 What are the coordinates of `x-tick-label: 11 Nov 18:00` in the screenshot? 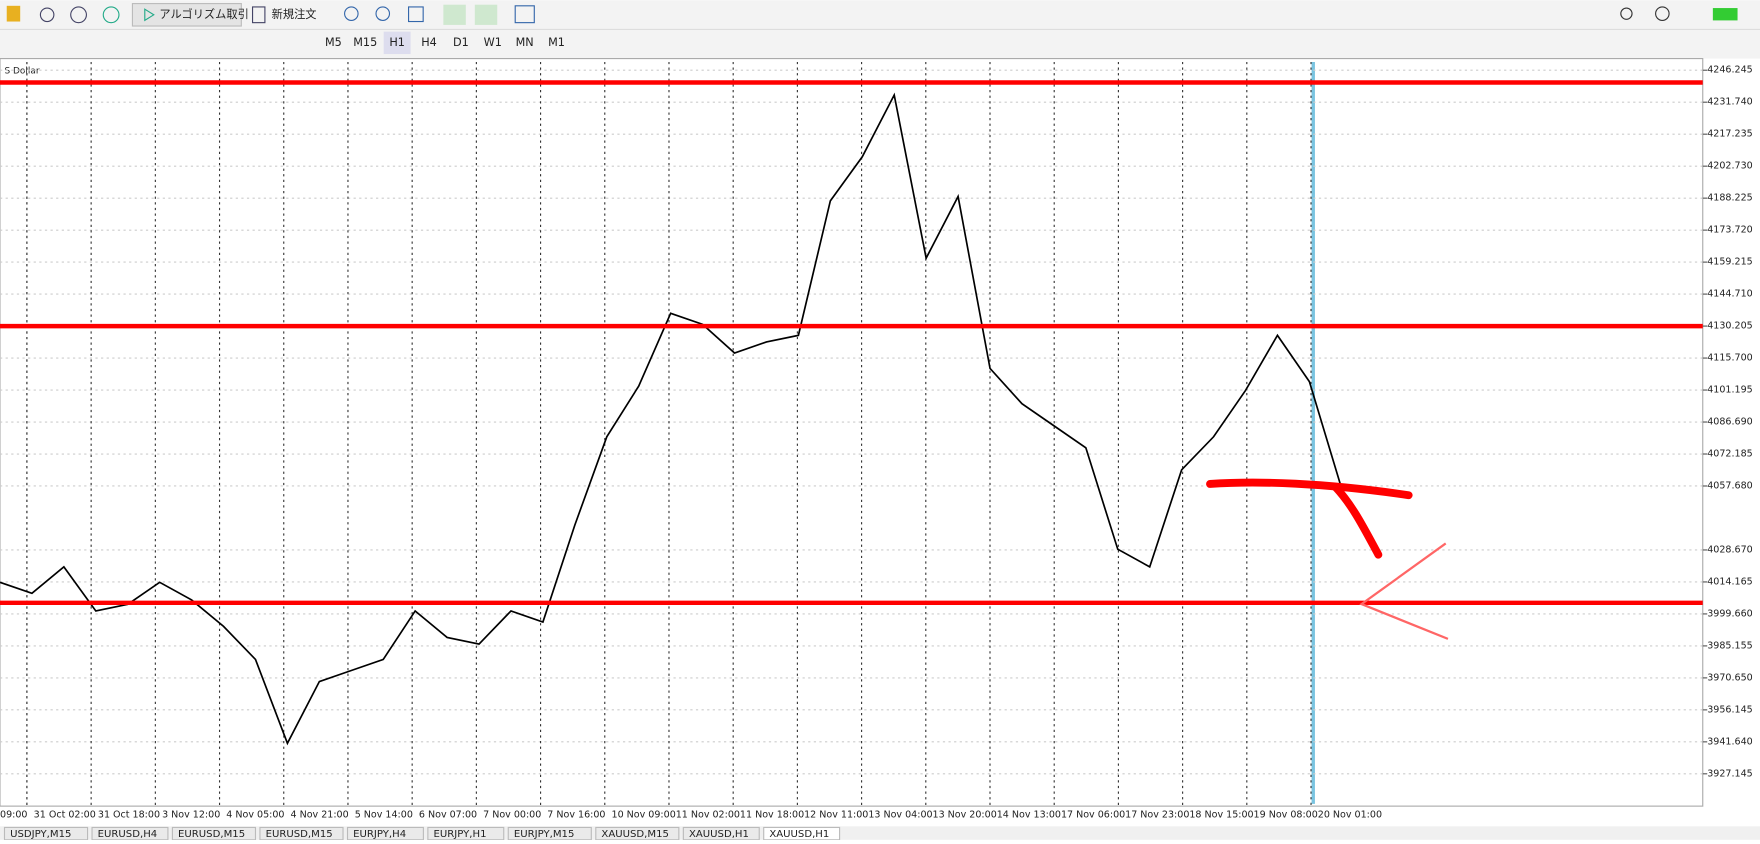 It's located at (772, 815).